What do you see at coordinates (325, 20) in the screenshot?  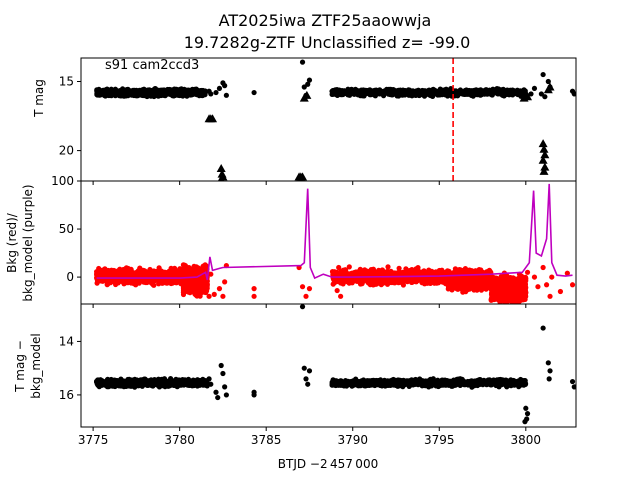 I see `chart-title-line1: AT2025iwa ZTF25aaowwja` at bounding box center [325, 20].